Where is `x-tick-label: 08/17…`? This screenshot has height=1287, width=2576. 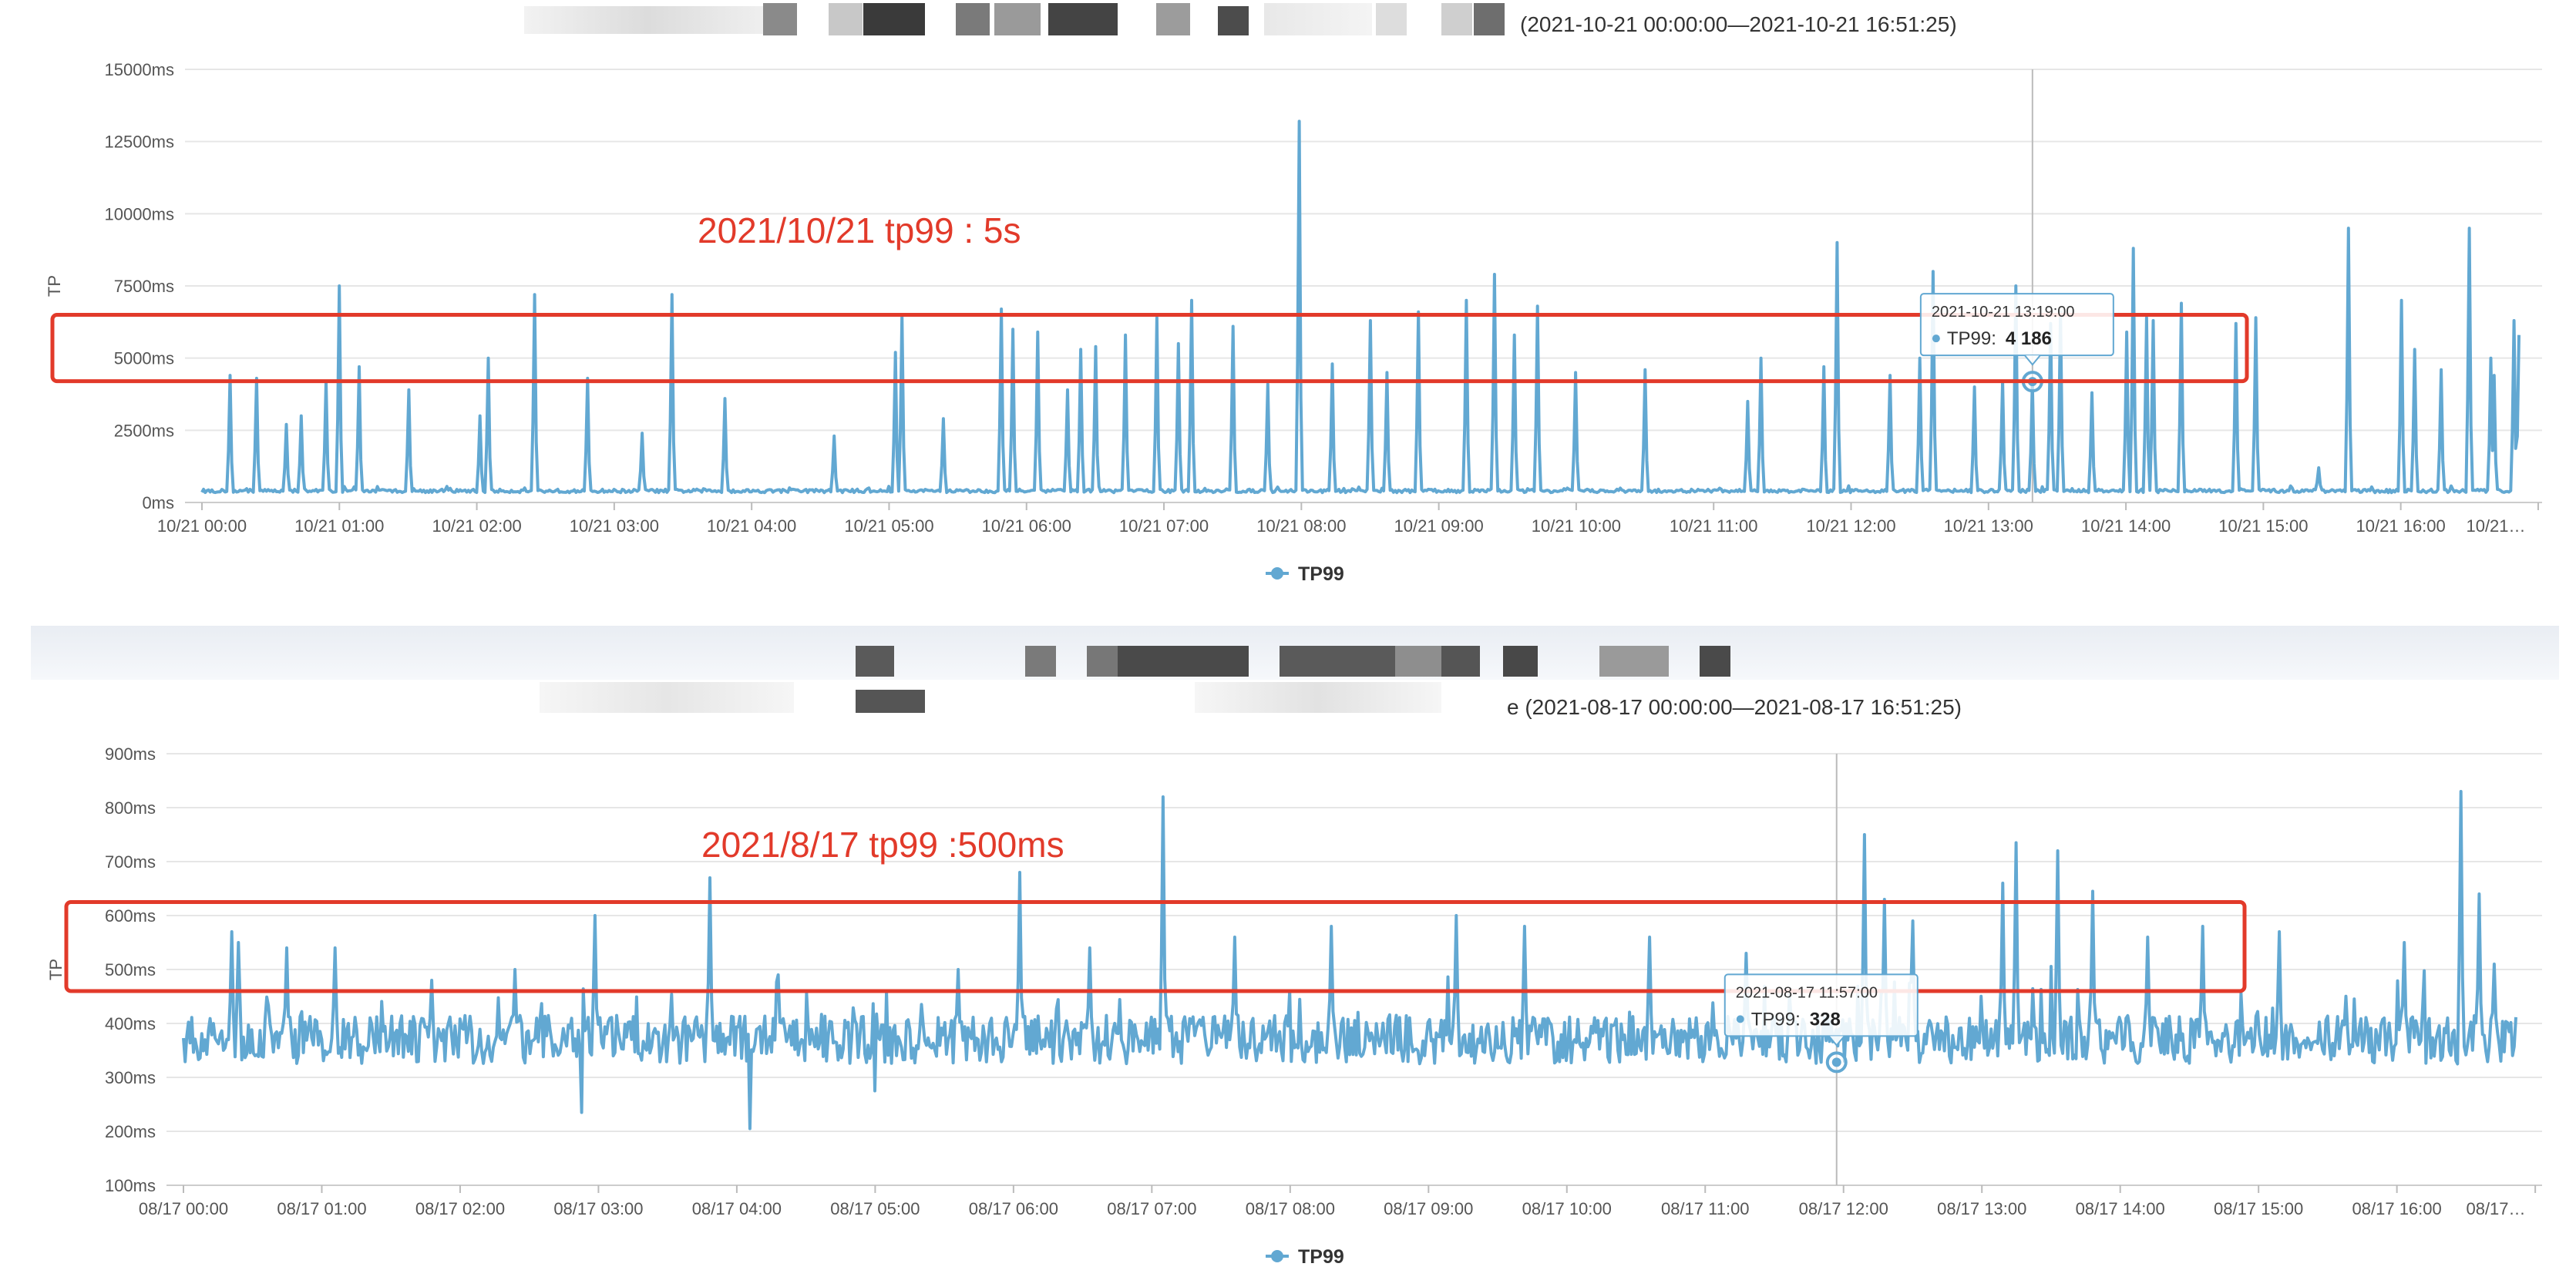
x-tick-label: 08/17… is located at coordinates (2495, 1208).